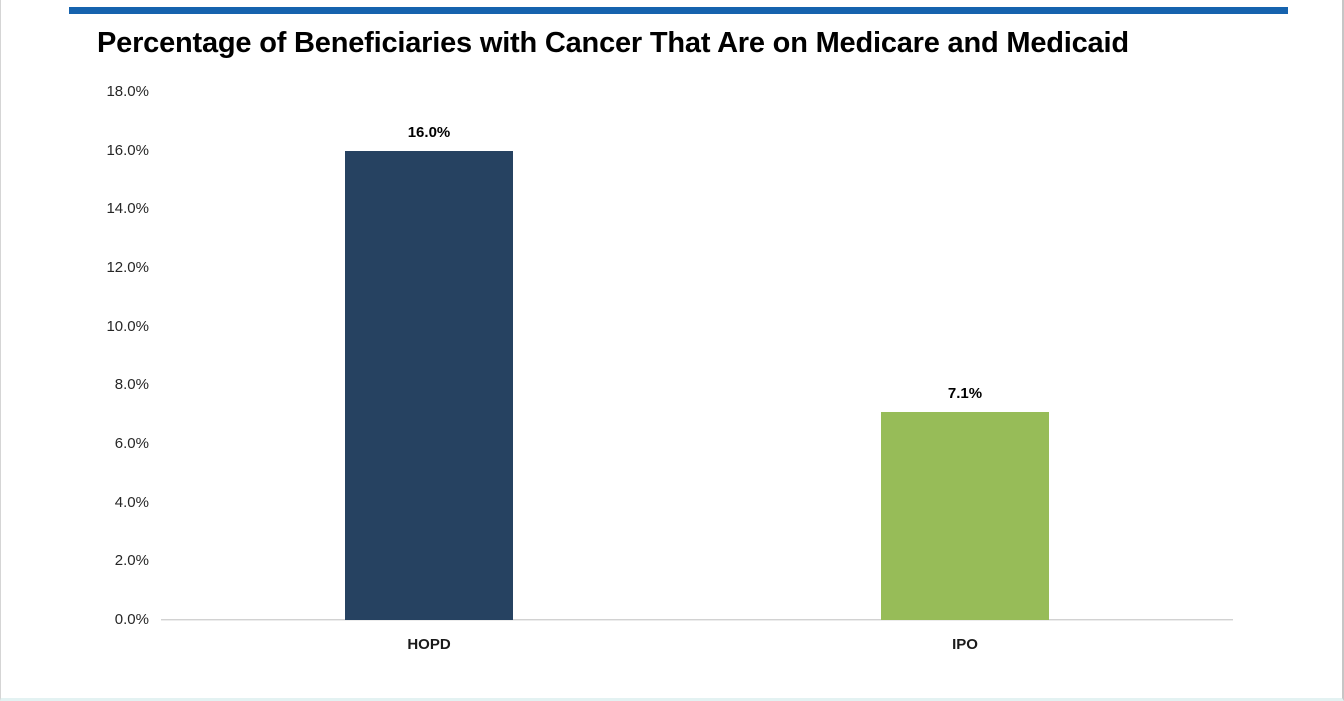  What do you see at coordinates (429, 132) in the screenshot?
I see `bar-value-label-hopd: 16.0%` at bounding box center [429, 132].